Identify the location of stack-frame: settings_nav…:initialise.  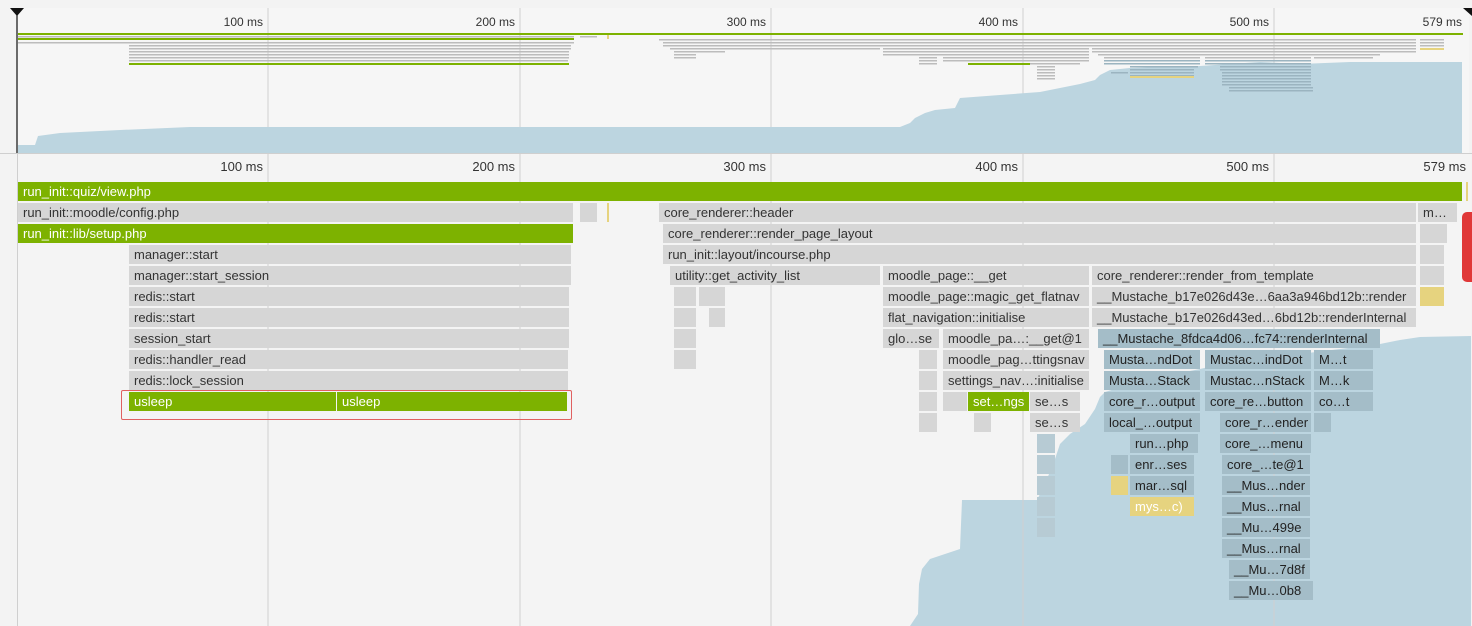
(1016, 380).